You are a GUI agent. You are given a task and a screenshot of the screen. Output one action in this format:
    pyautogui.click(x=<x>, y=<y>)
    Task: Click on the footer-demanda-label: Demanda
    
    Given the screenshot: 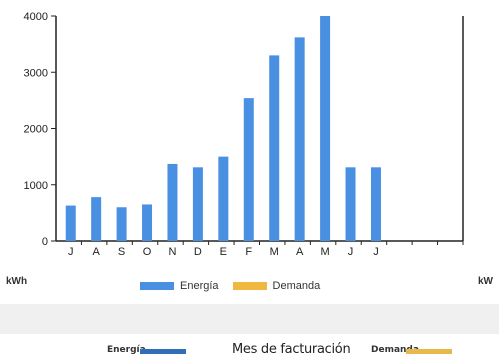 What is the action you would take?
    pyautogui.click(x=395, y=350)
    